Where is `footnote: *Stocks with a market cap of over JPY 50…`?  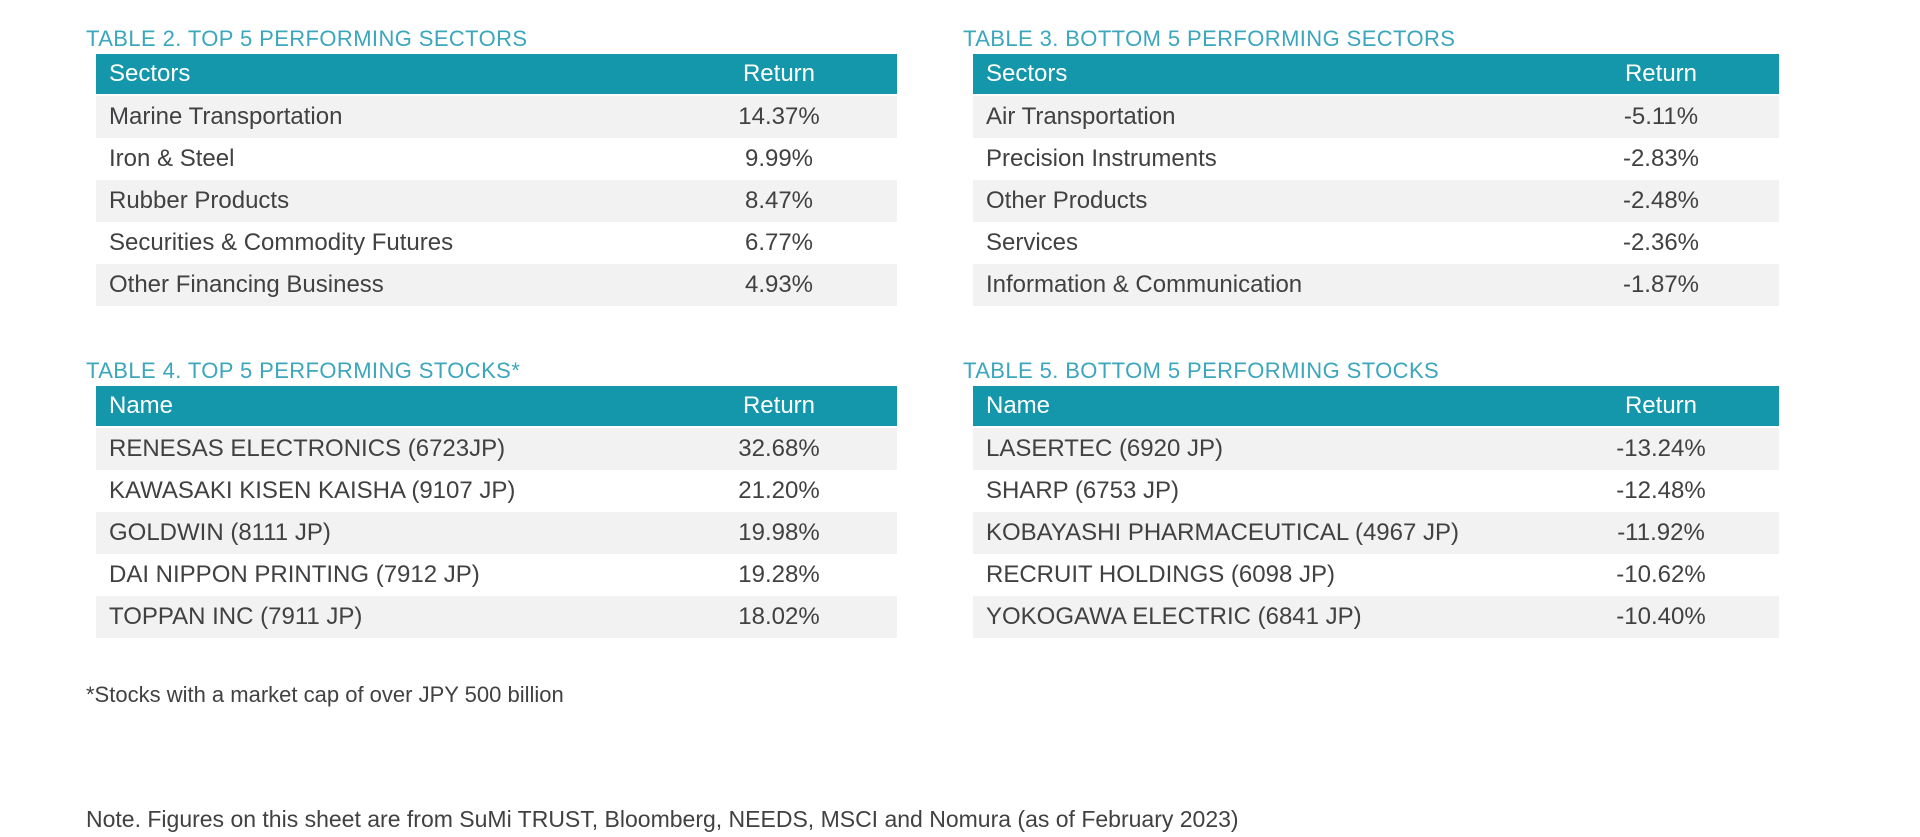
footnote: *Stocks with a market cap of over JPY 50… is located at coordinates (325, 694).